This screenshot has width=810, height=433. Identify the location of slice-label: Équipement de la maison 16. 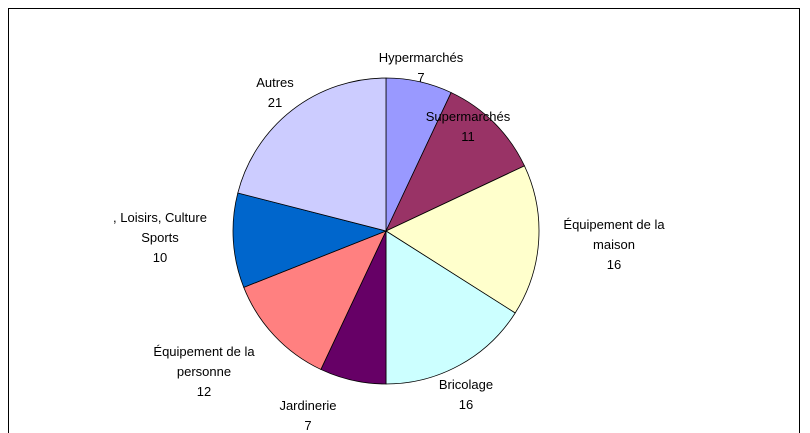
(614, 245).